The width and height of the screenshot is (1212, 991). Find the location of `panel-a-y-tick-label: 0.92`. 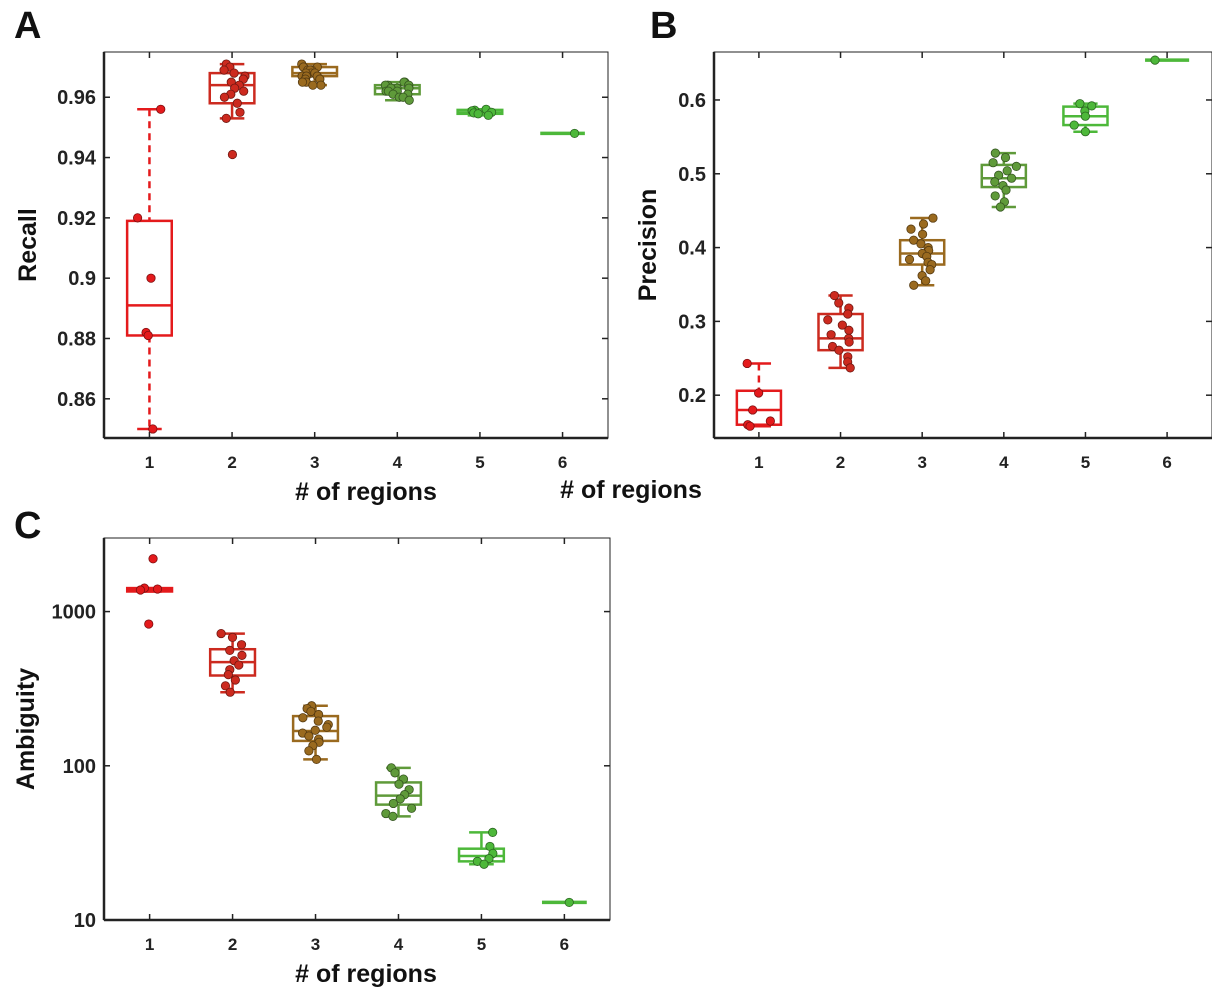

panel-a-y-tick-label: 0.92 is located at coordinates (76, 219).